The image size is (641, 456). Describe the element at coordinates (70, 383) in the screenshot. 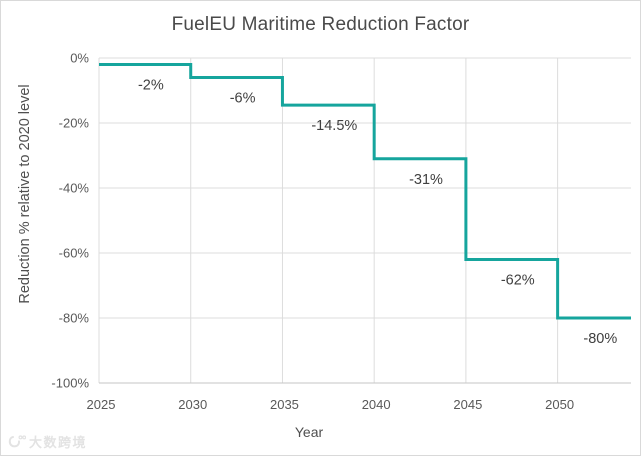

I see `y-tick-label: -100%` at that location.